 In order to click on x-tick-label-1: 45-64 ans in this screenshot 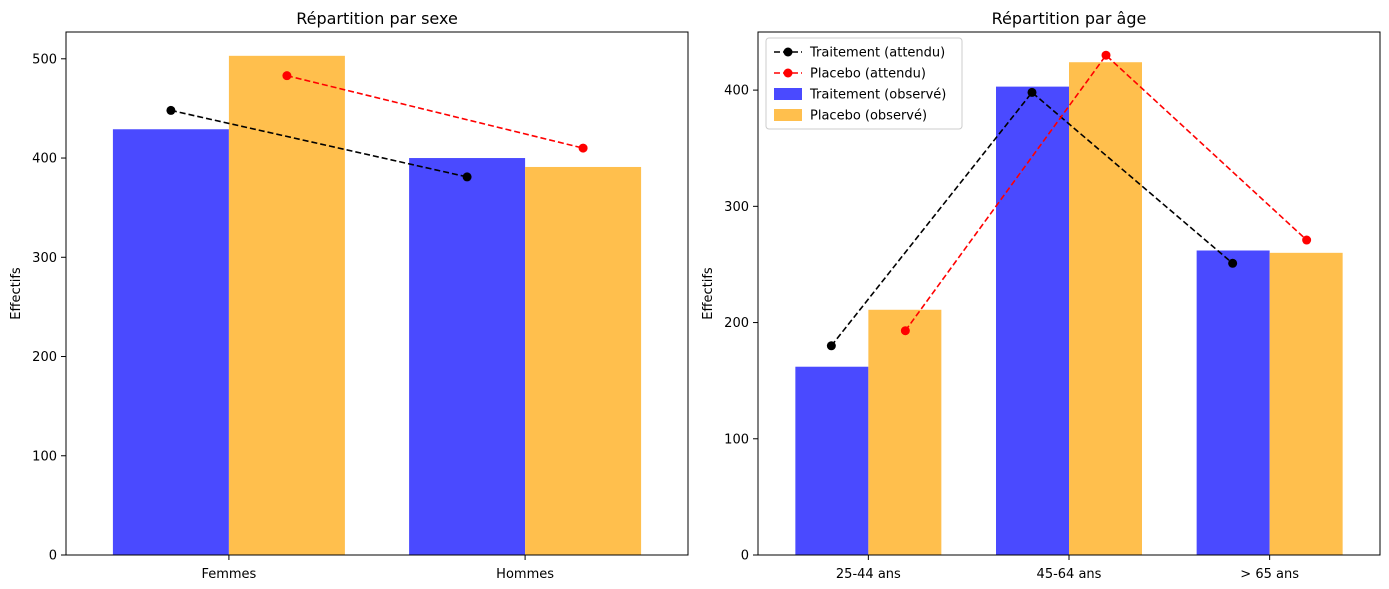, I will do `click(1069, 574)`.